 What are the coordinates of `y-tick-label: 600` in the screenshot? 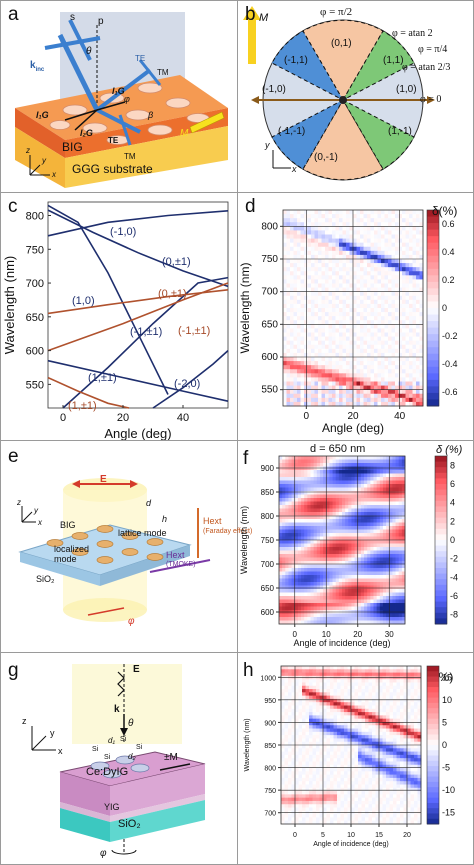 It's located at (268, 612).